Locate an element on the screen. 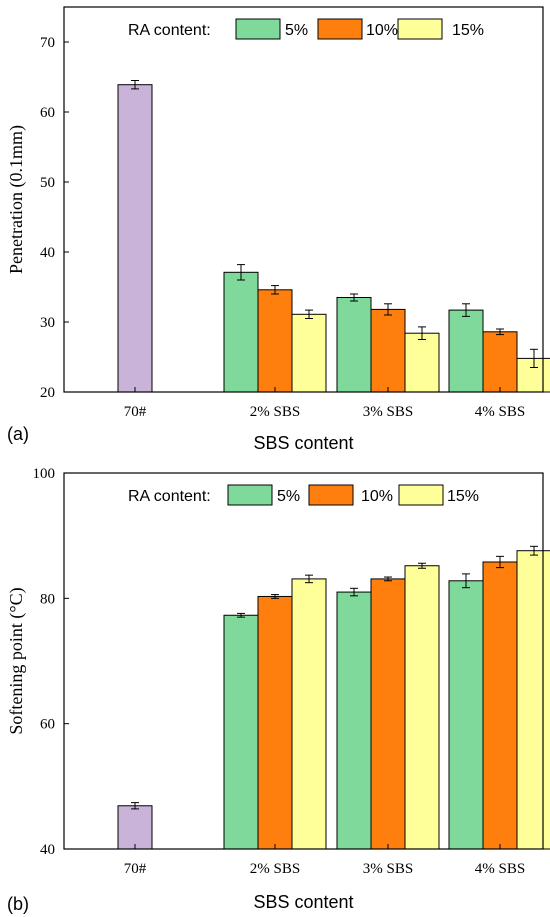  panel-b-bar-ra-5-cat1 is located at coordinates (241, 732).